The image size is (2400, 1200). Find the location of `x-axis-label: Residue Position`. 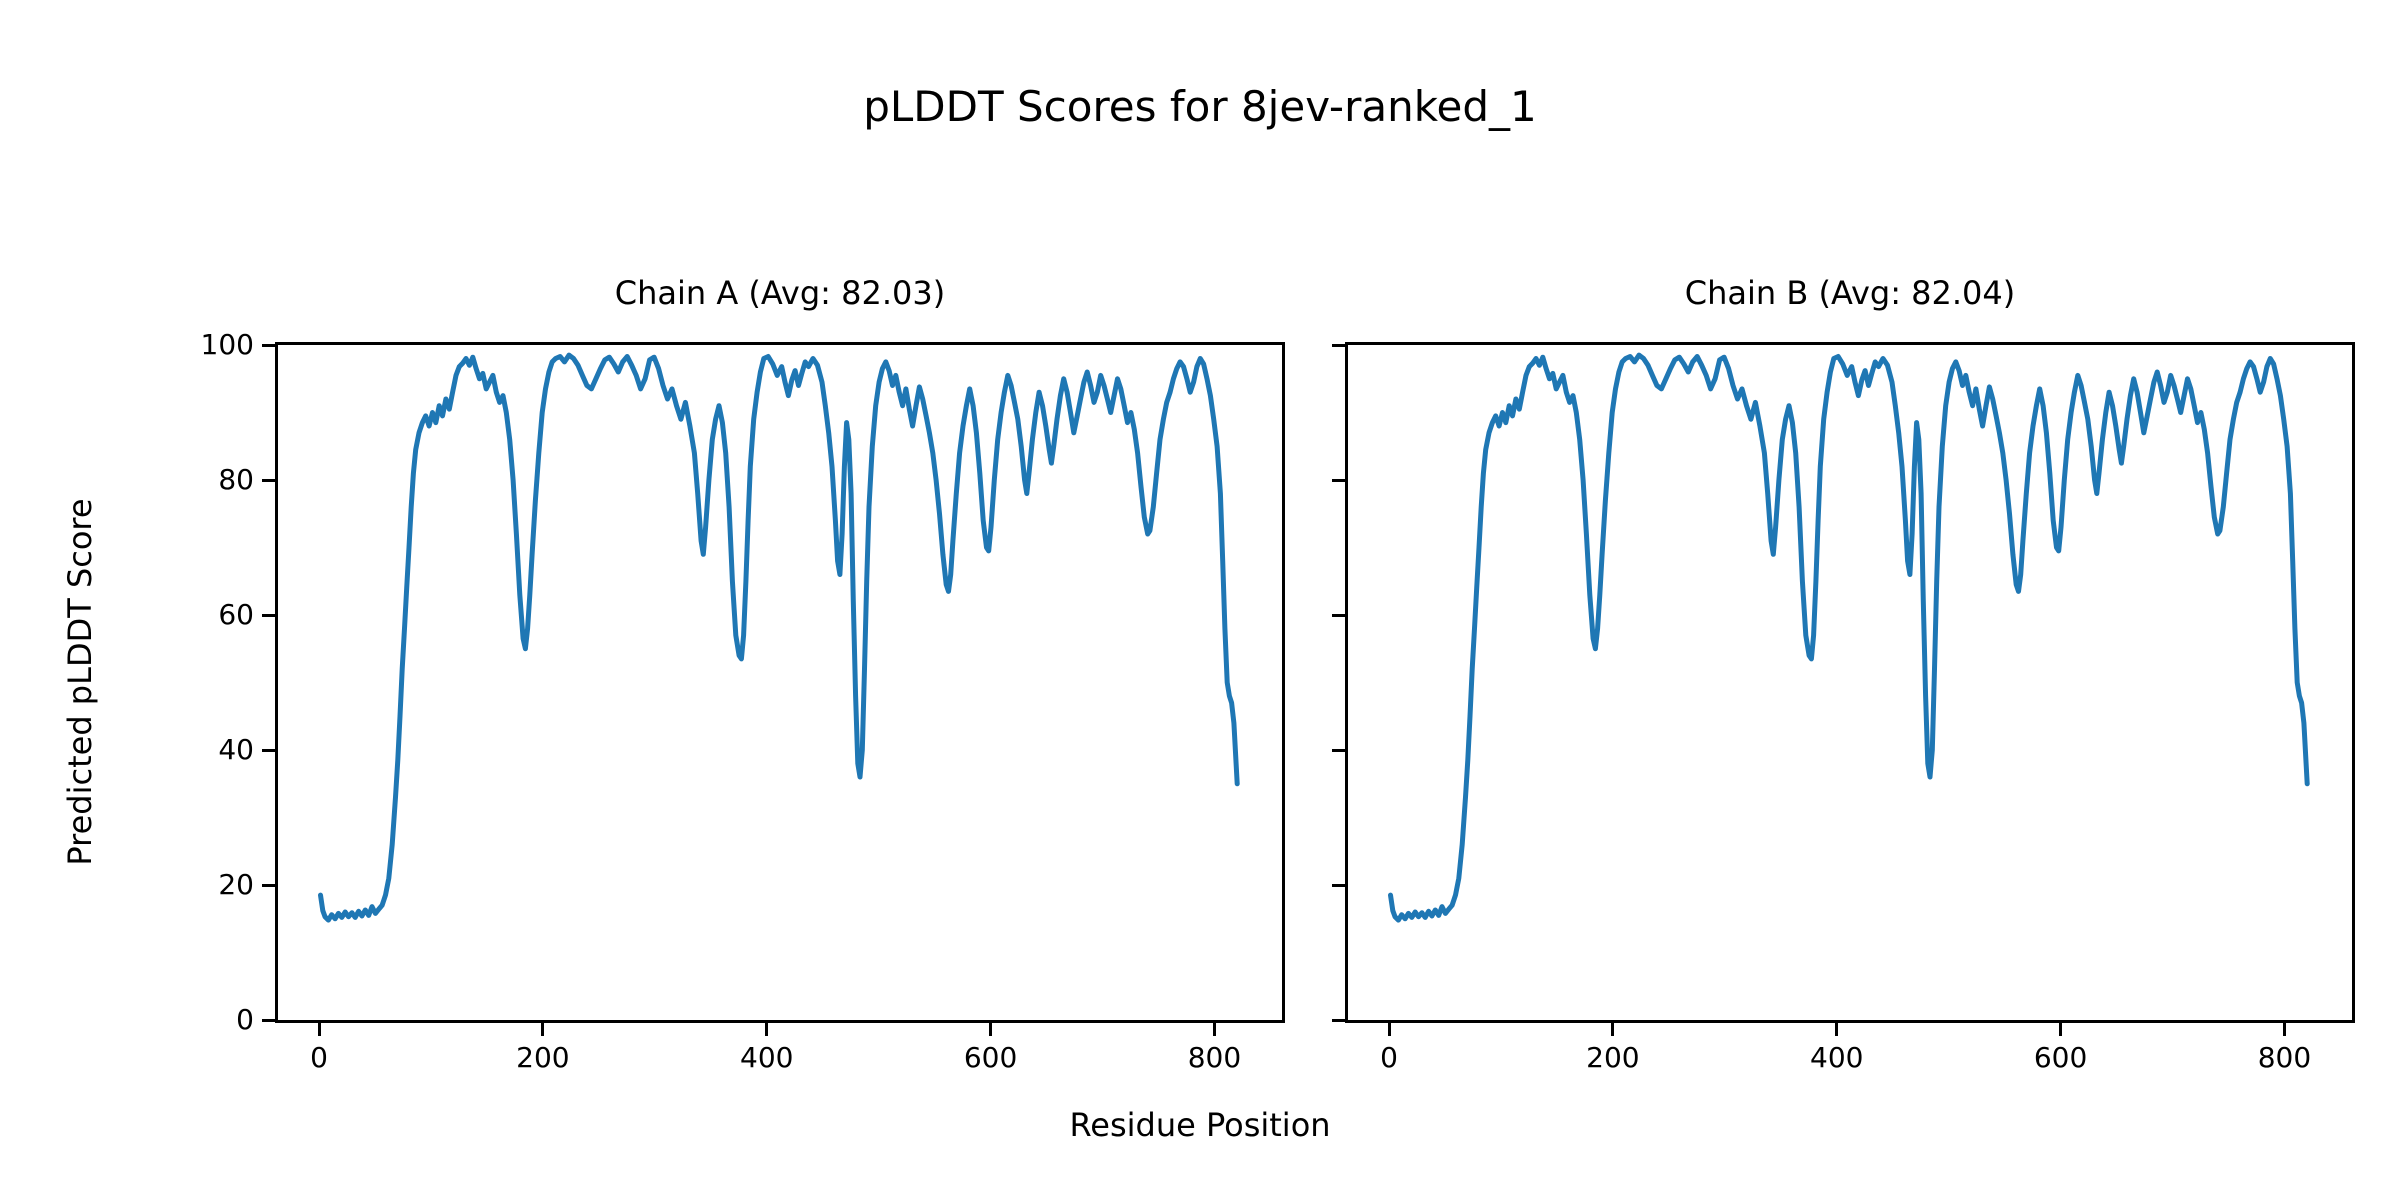

x-axis-label: Residue Position is located at coordinates (1200, 1125).